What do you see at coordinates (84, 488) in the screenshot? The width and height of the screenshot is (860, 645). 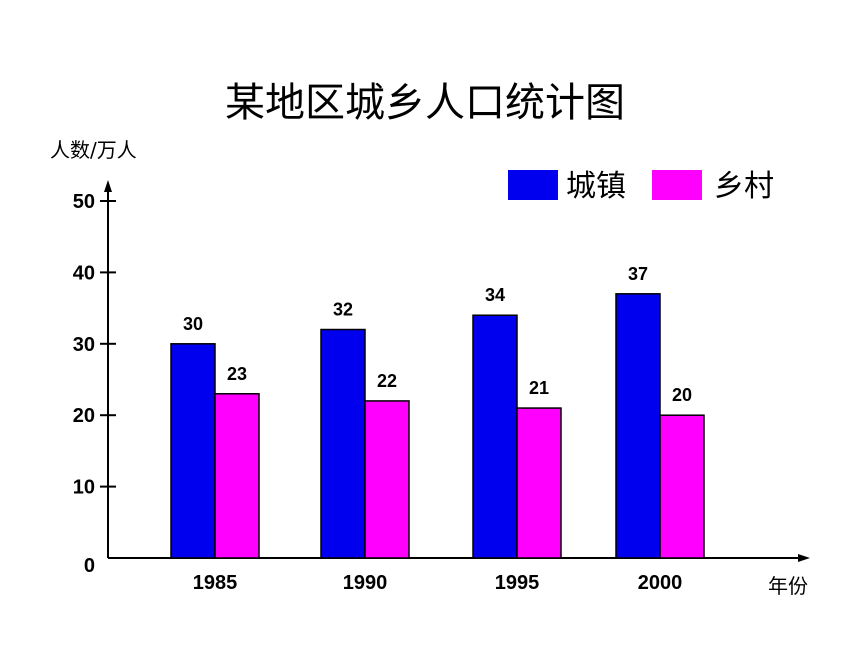 I see `y-tick-label-1: 10` at bounding box center [84, 488].